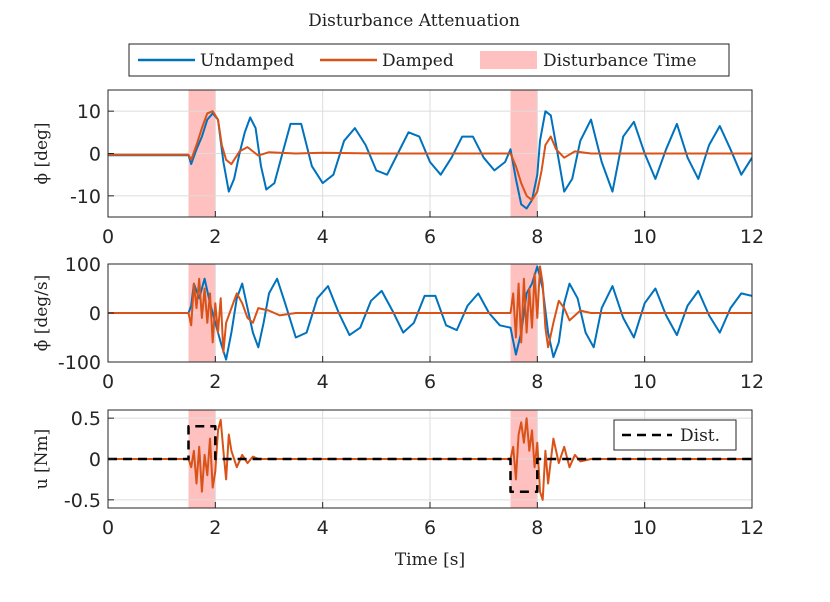 The image size is (830, 602). What do you see at coordinates (414, 21) in the screenshot?
I see `chart-title: Disturbance Attenuation` at bounding box center [414, 21].